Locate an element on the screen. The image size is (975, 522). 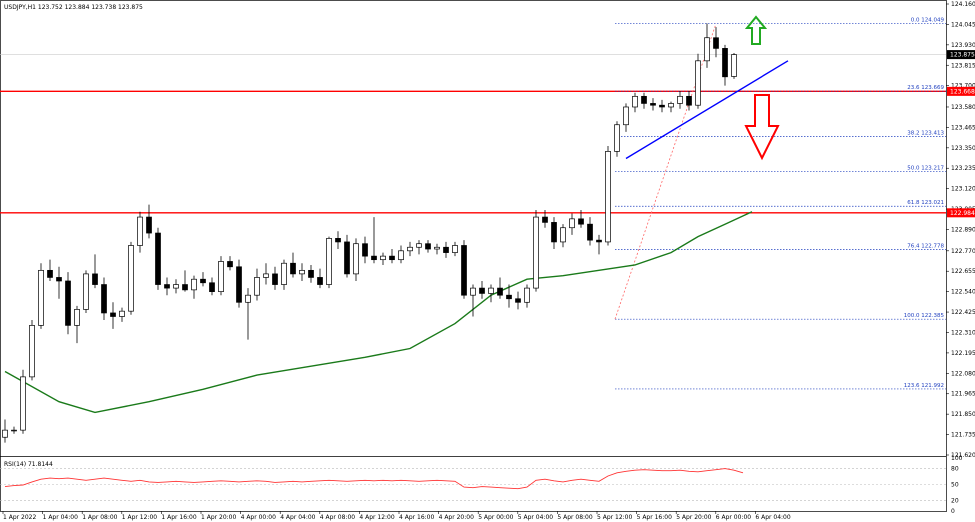
current-price-tag is located at coordinates (961, 55).